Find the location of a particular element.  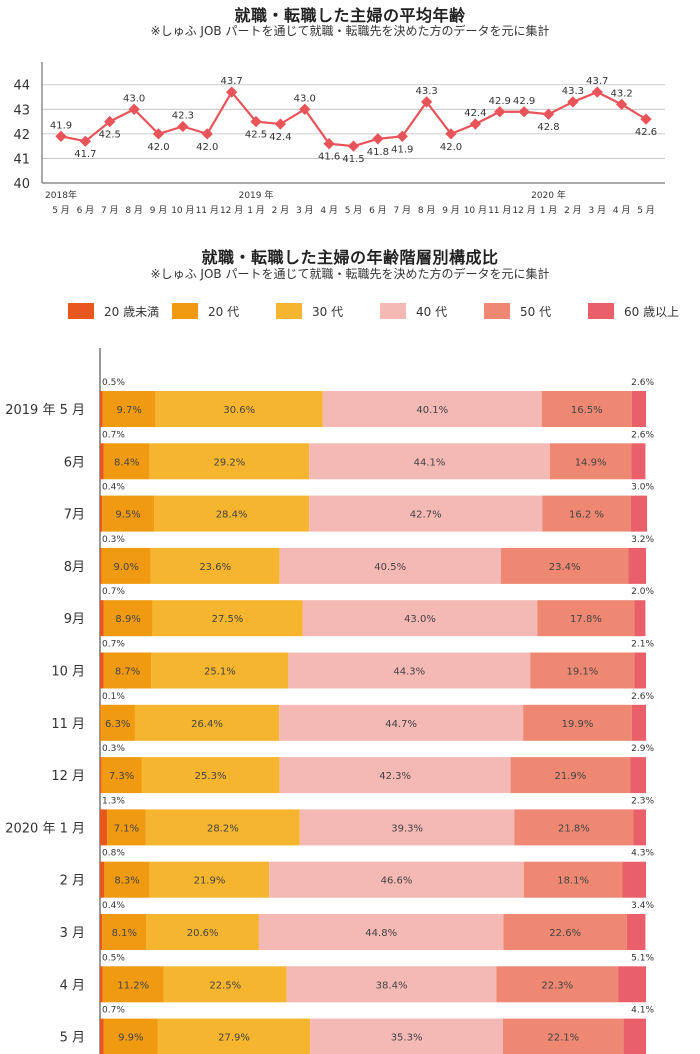

data-label: 42.0 is located at coordinates (158, 147).